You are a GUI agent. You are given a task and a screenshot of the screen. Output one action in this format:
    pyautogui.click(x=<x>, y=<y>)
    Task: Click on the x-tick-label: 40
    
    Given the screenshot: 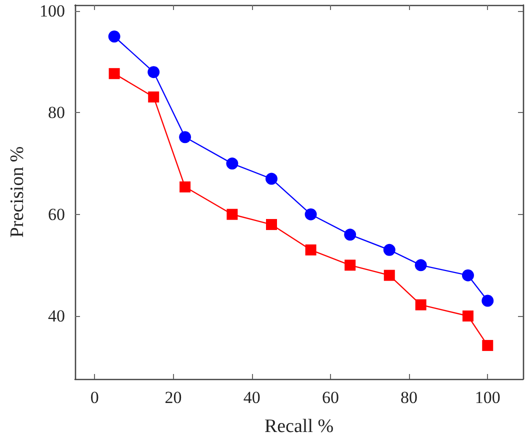 What is the action you would take?
    pyautogui.click(x=251, y=397)
    